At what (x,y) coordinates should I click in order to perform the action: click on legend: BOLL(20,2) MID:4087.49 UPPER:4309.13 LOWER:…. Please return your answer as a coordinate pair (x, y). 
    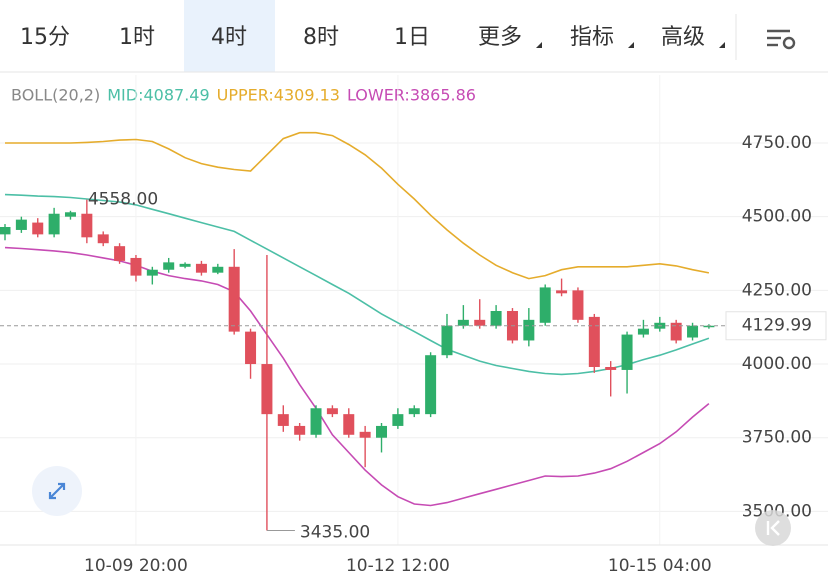
    Looking at the image, I should click on (243, 95).